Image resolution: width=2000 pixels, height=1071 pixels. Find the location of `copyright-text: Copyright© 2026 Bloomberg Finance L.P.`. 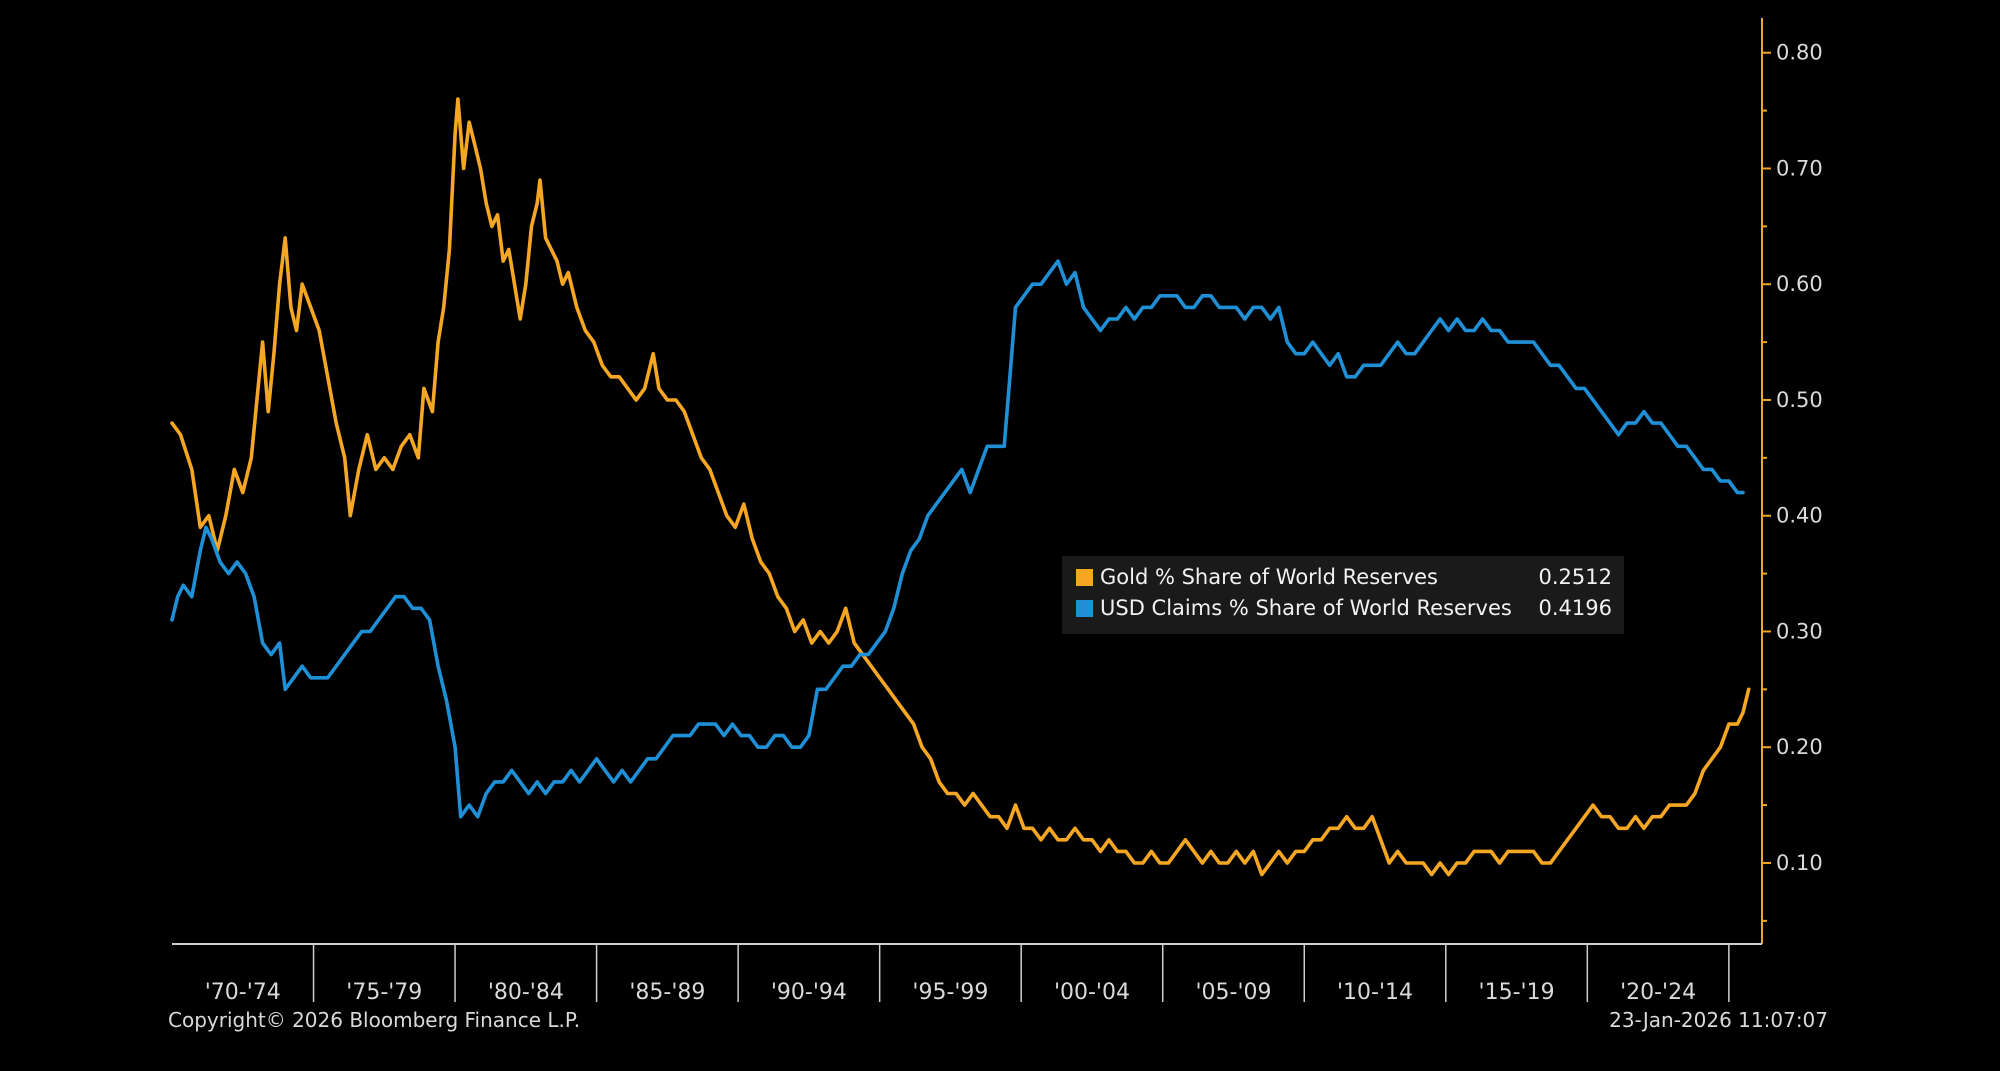

copyright-text: Copyright© 2026 Bloomberg Finance L.P. is located at coordinates (388, 1020).